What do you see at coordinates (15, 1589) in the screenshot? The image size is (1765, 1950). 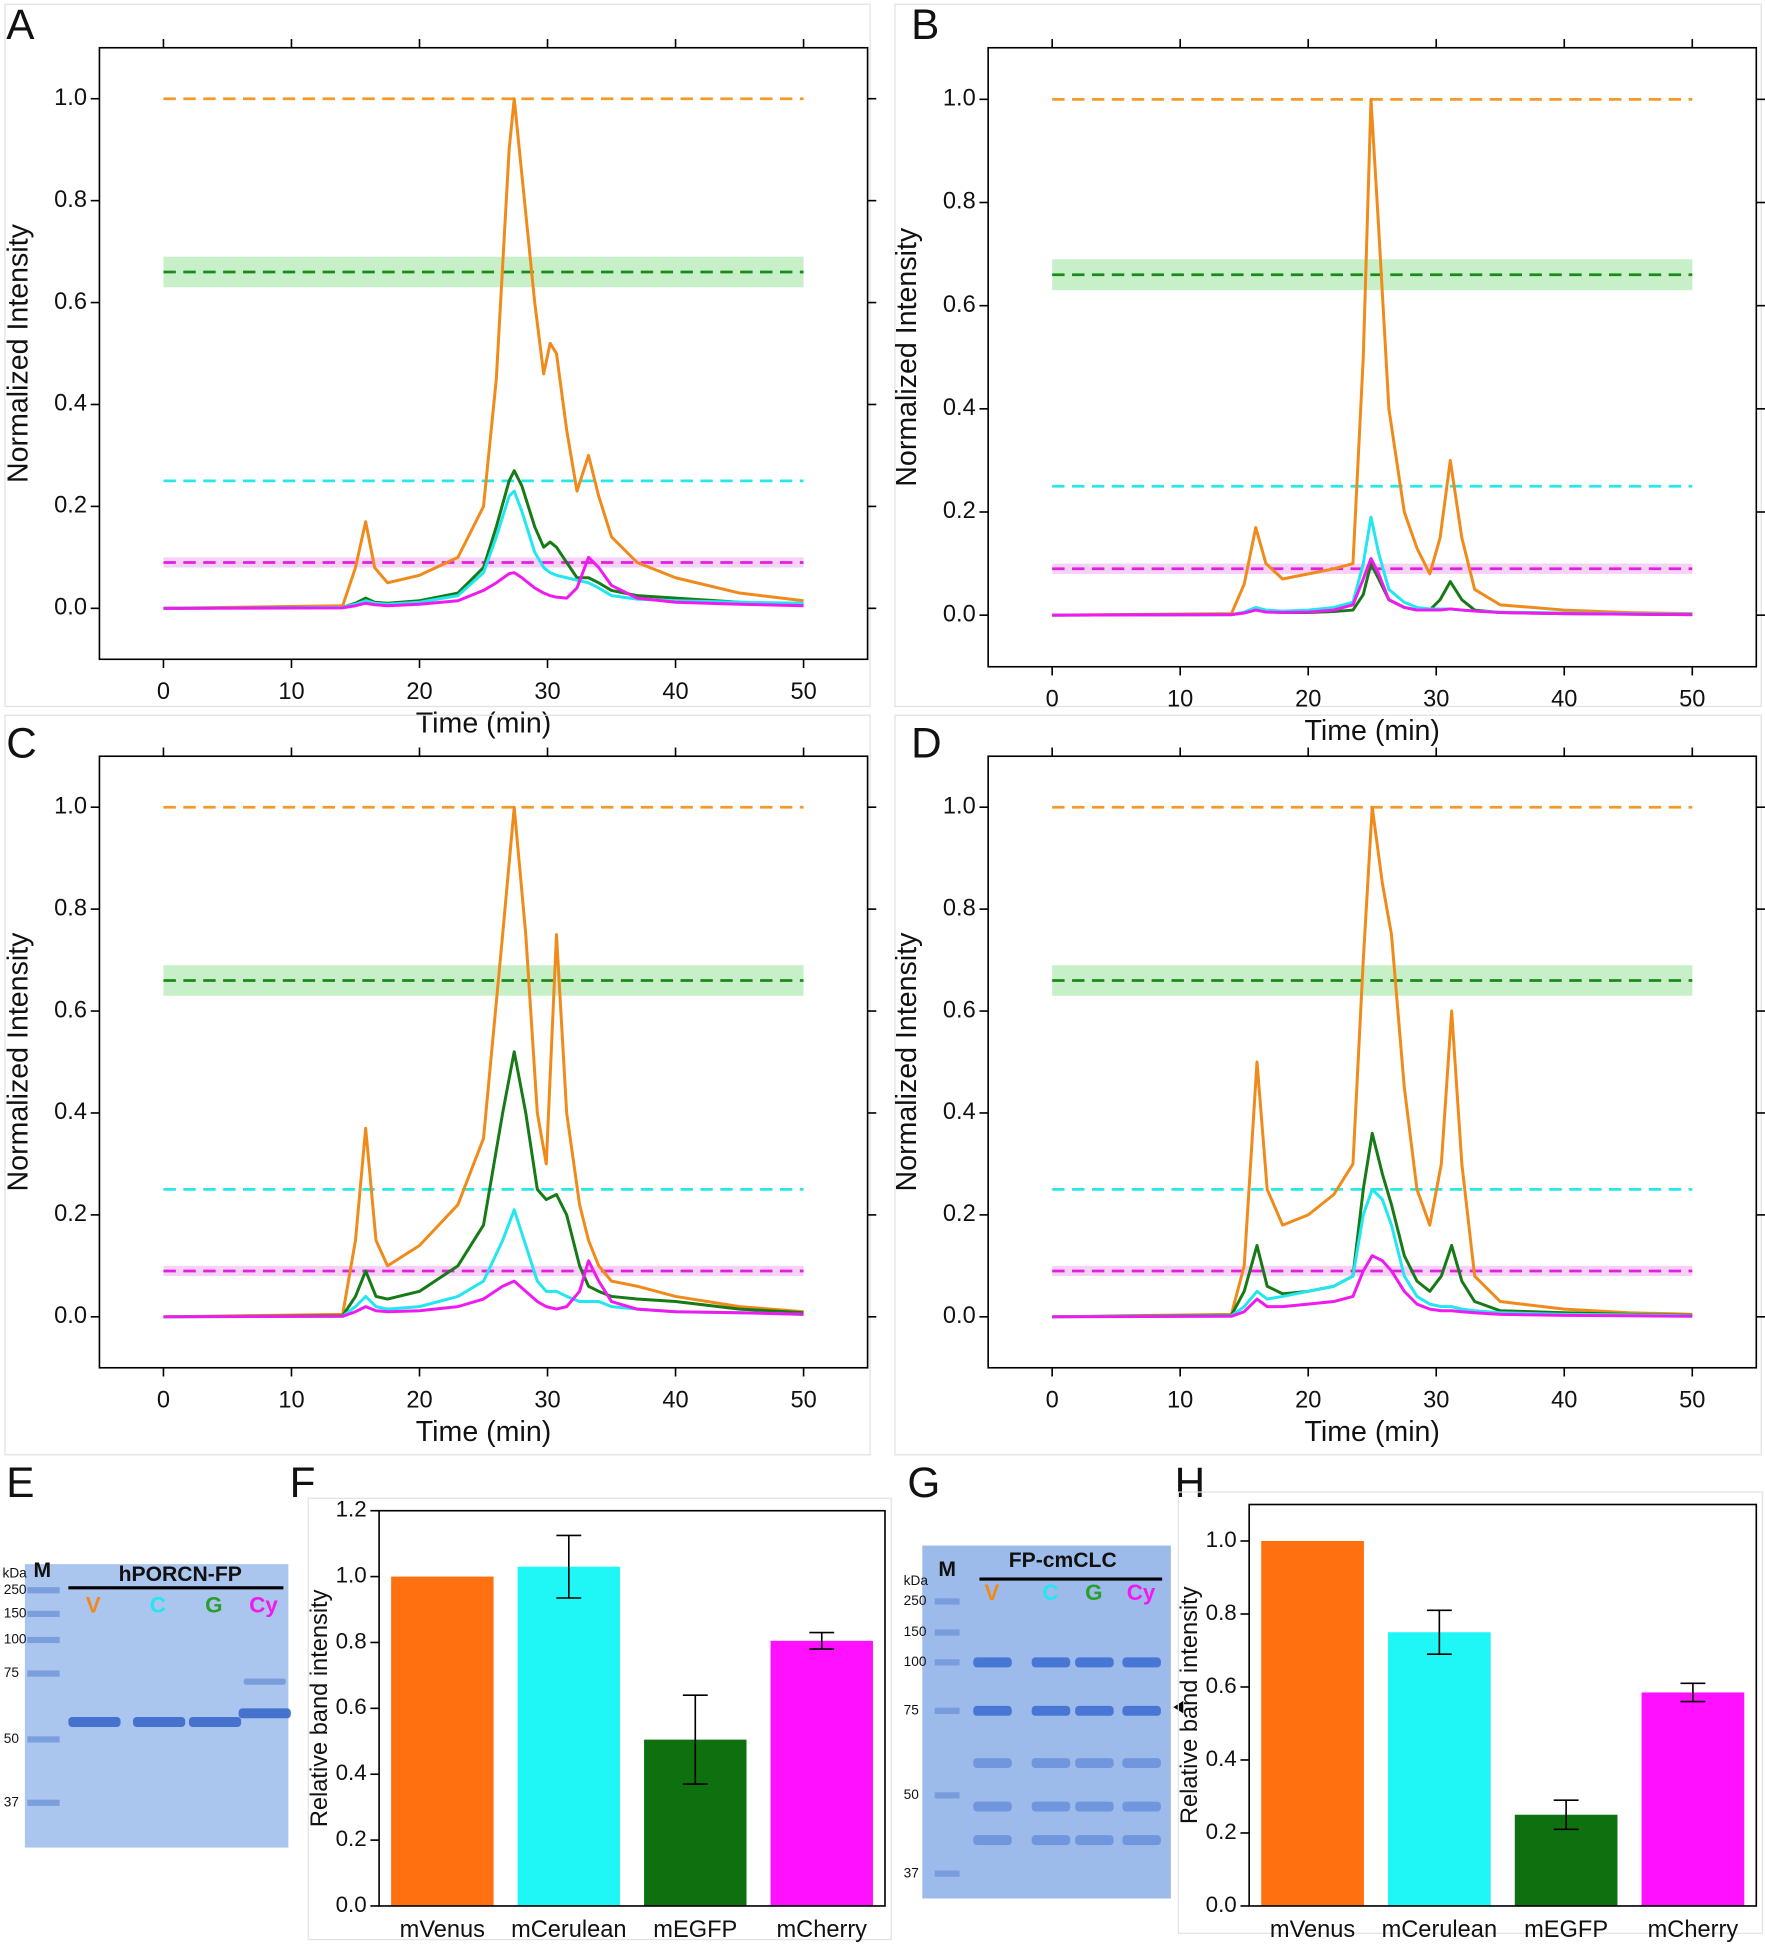 I see `marker-size: 250` at bounding box center [15, 1589].